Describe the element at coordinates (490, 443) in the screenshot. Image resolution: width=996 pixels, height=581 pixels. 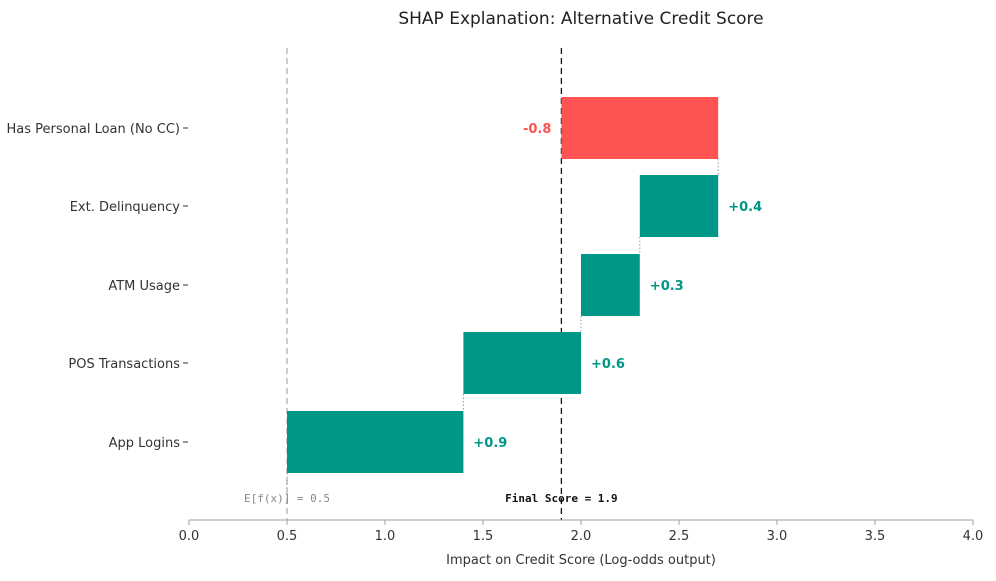
I see `bar-value-label: +0.9` at that location.